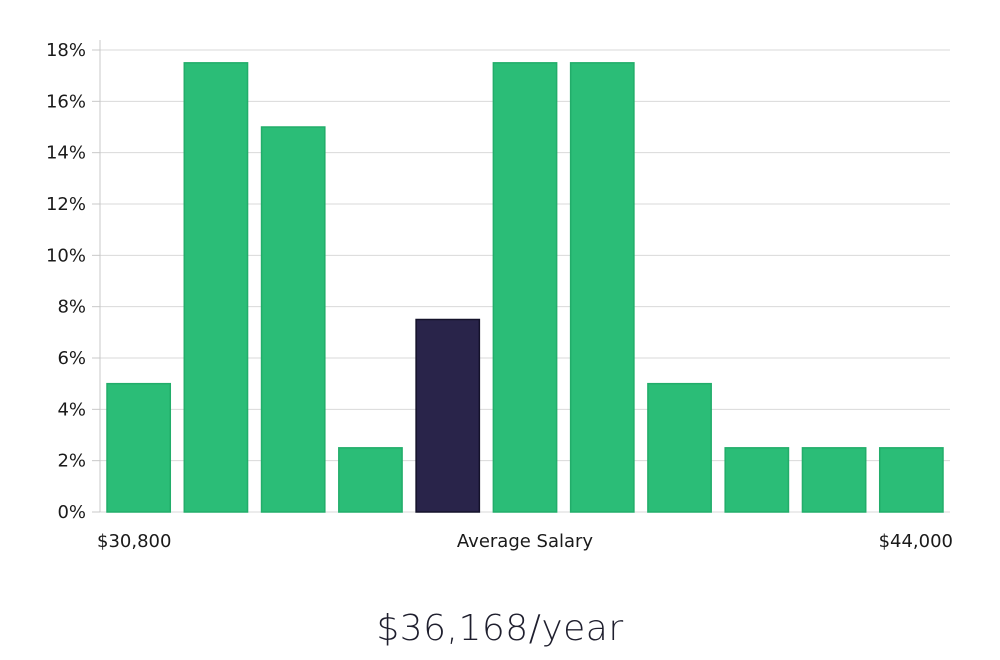  Describe the element at coordinates (66, 50) in the screenshot. I see `y-tick-label: 18%` at that location.